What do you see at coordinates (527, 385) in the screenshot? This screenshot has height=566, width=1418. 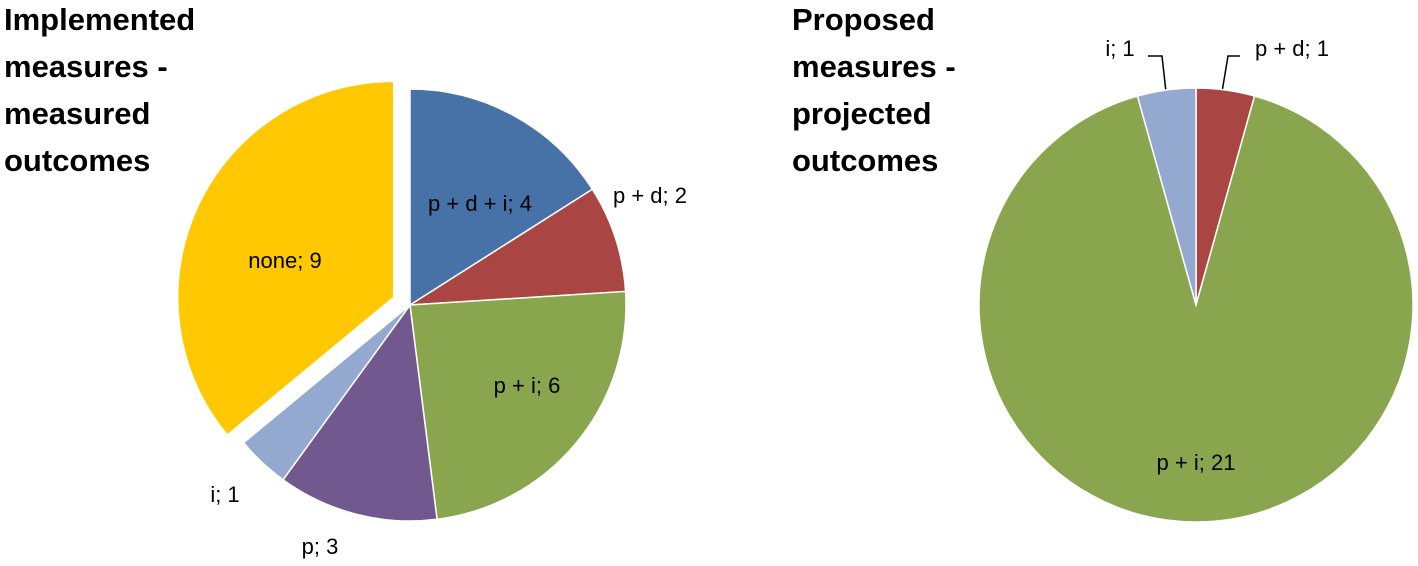 I see `data-label: p + i; 6` at bounding box center [527, 385].